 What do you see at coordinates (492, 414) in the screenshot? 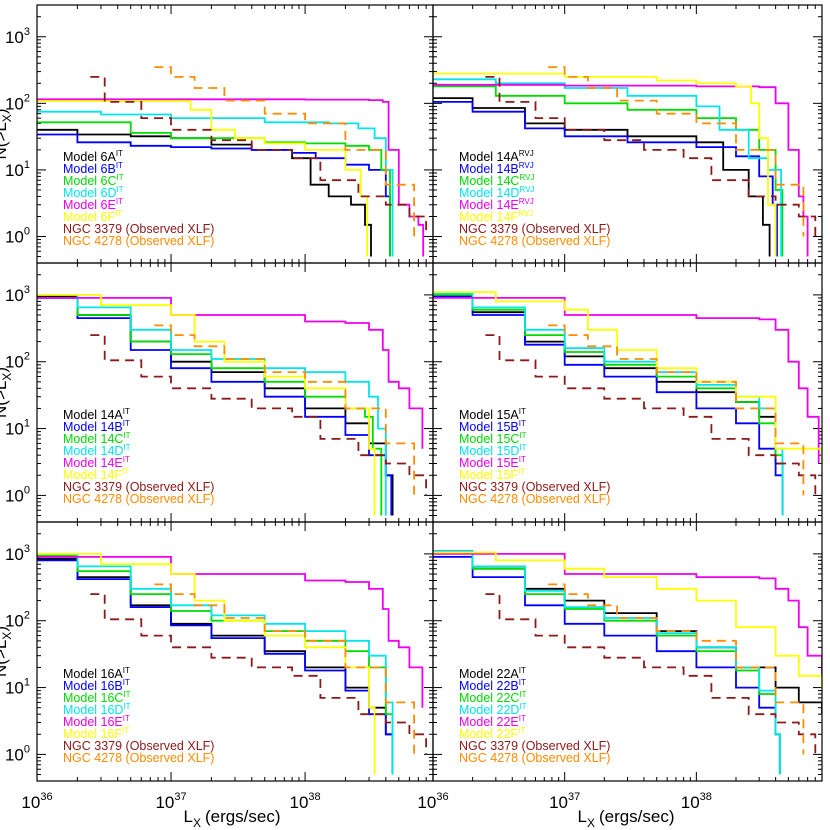
I see `legend-entry: Model 15AIT` at bounding box center [492, 414].